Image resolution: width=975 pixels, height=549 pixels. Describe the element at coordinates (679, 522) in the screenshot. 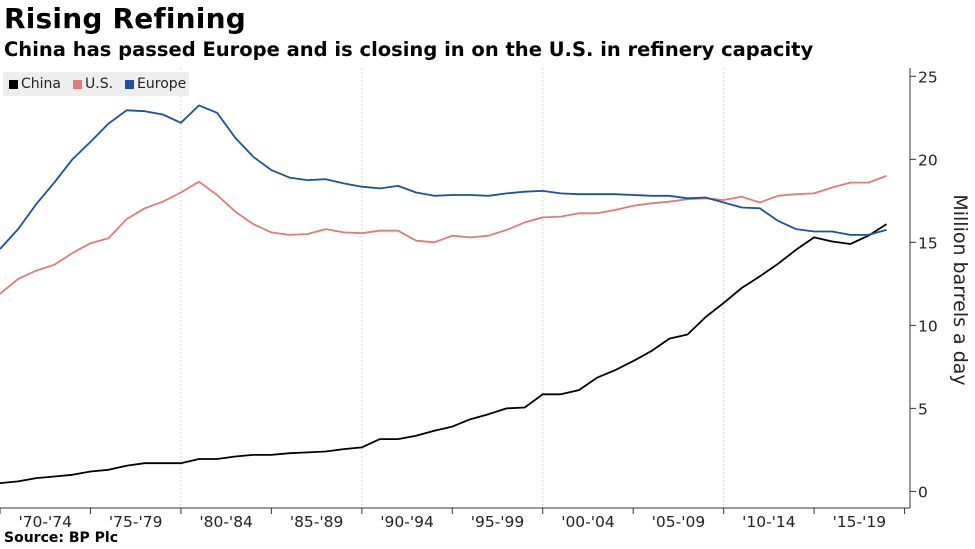

I see `x-tick-label: '05-'09` at that location.